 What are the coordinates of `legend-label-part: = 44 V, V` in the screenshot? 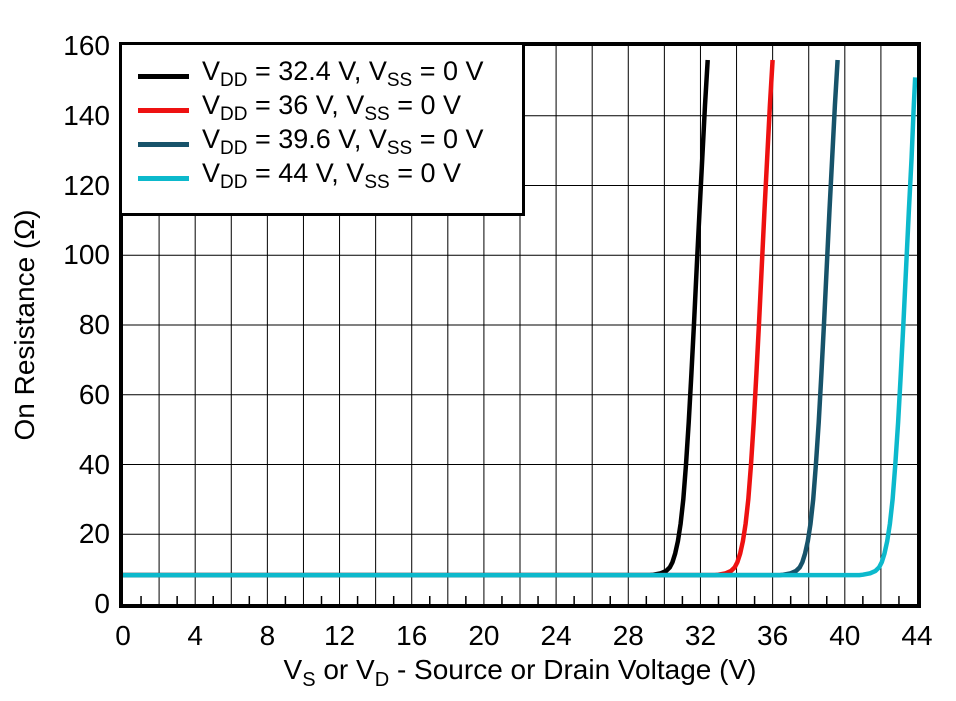 It's located at (306, 173).